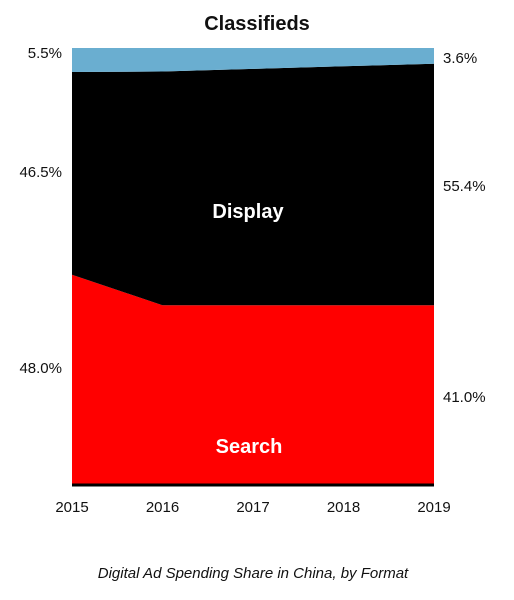 Image resolution: width=514 pixels, height=600 pixels. Describe the element at coordinates (249, 447) in the screenshot. I see `series-label-search: Search` at that location.